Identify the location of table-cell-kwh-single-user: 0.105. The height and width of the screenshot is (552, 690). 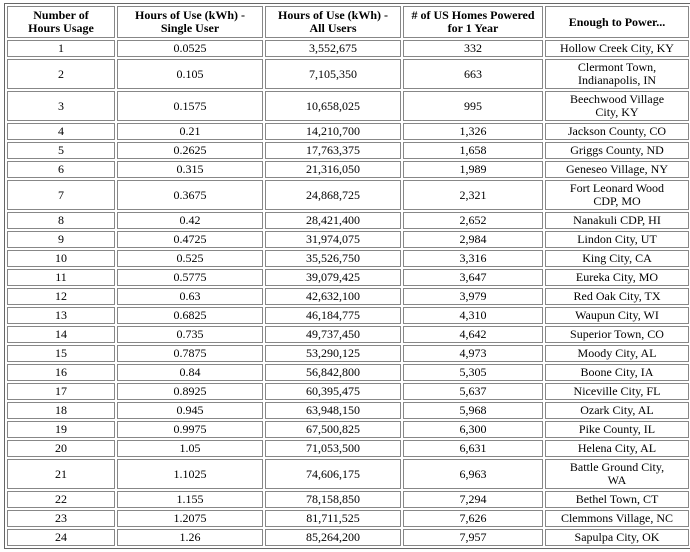
(190, 74).